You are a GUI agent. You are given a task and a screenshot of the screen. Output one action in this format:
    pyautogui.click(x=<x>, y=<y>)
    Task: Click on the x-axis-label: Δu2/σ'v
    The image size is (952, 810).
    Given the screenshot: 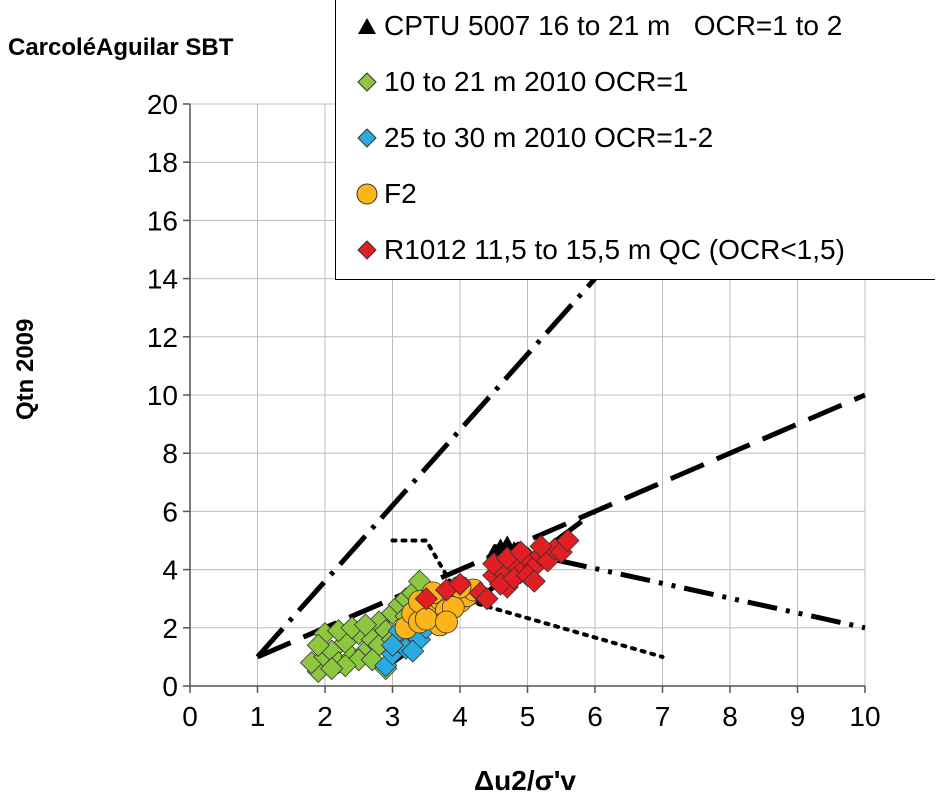 What is the action you would take?
    pyautogui.click(x=525, y=780)
    